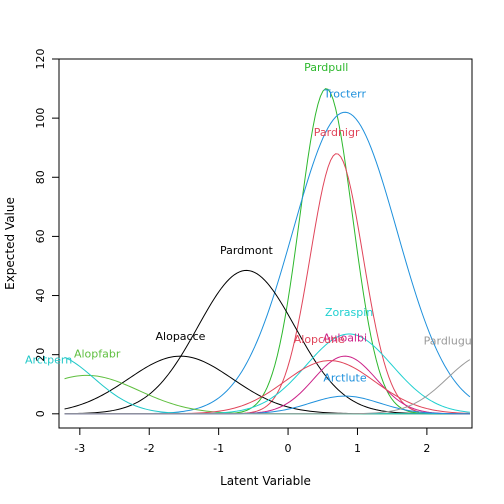  Describe the element at coordinates (40, 236) in the screenshot. I see `y-tick-label: 60` at that location.